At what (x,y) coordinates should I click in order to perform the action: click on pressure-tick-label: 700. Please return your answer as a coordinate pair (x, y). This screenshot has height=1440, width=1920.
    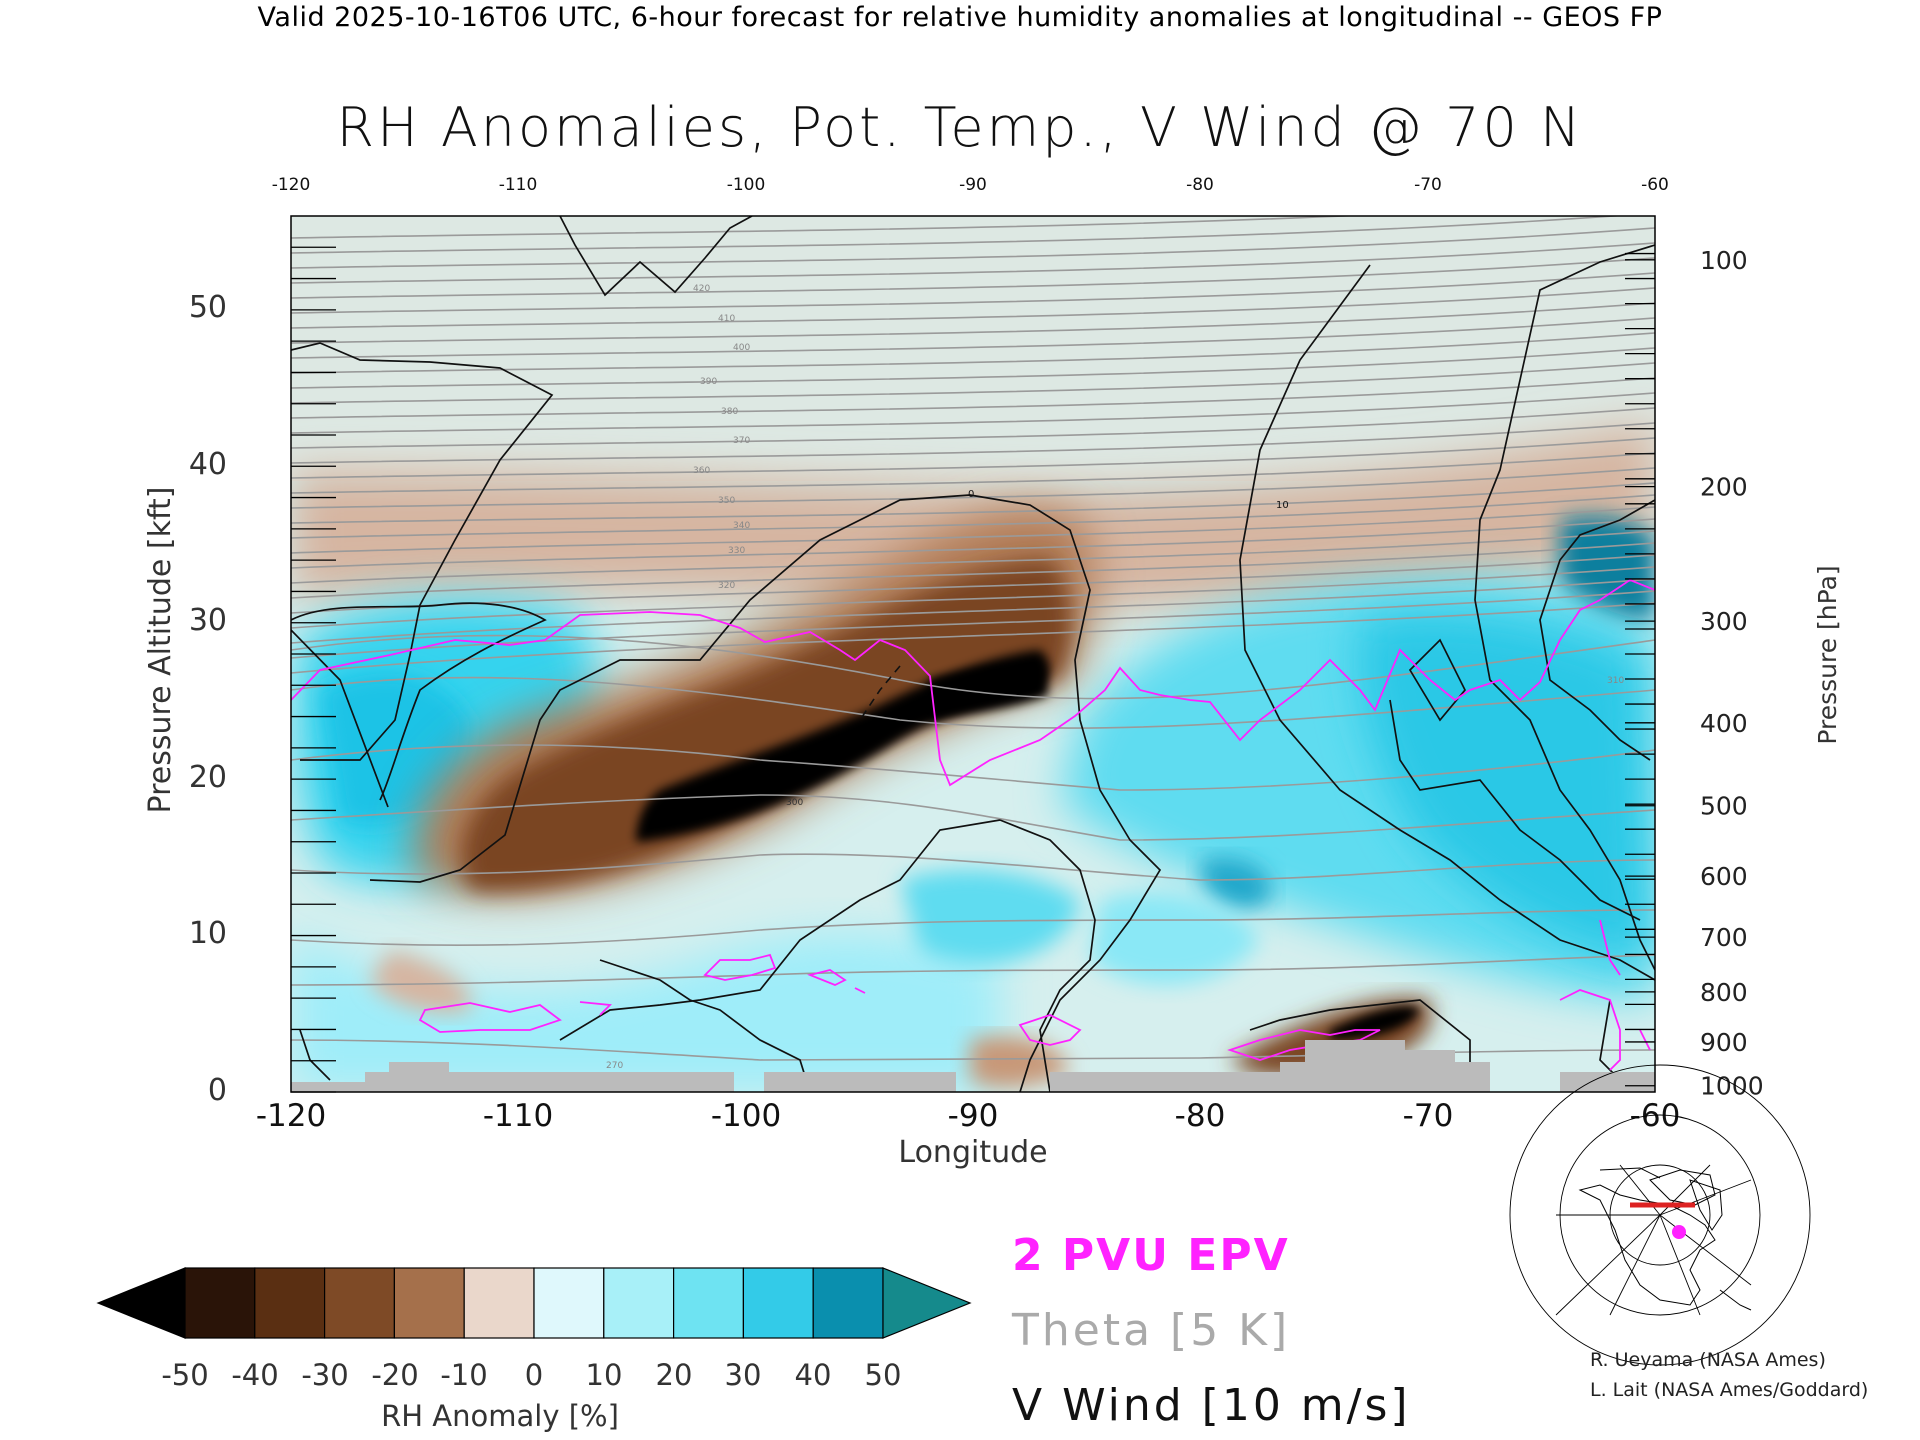
    Looking at the image, I should click on (1724, 937).